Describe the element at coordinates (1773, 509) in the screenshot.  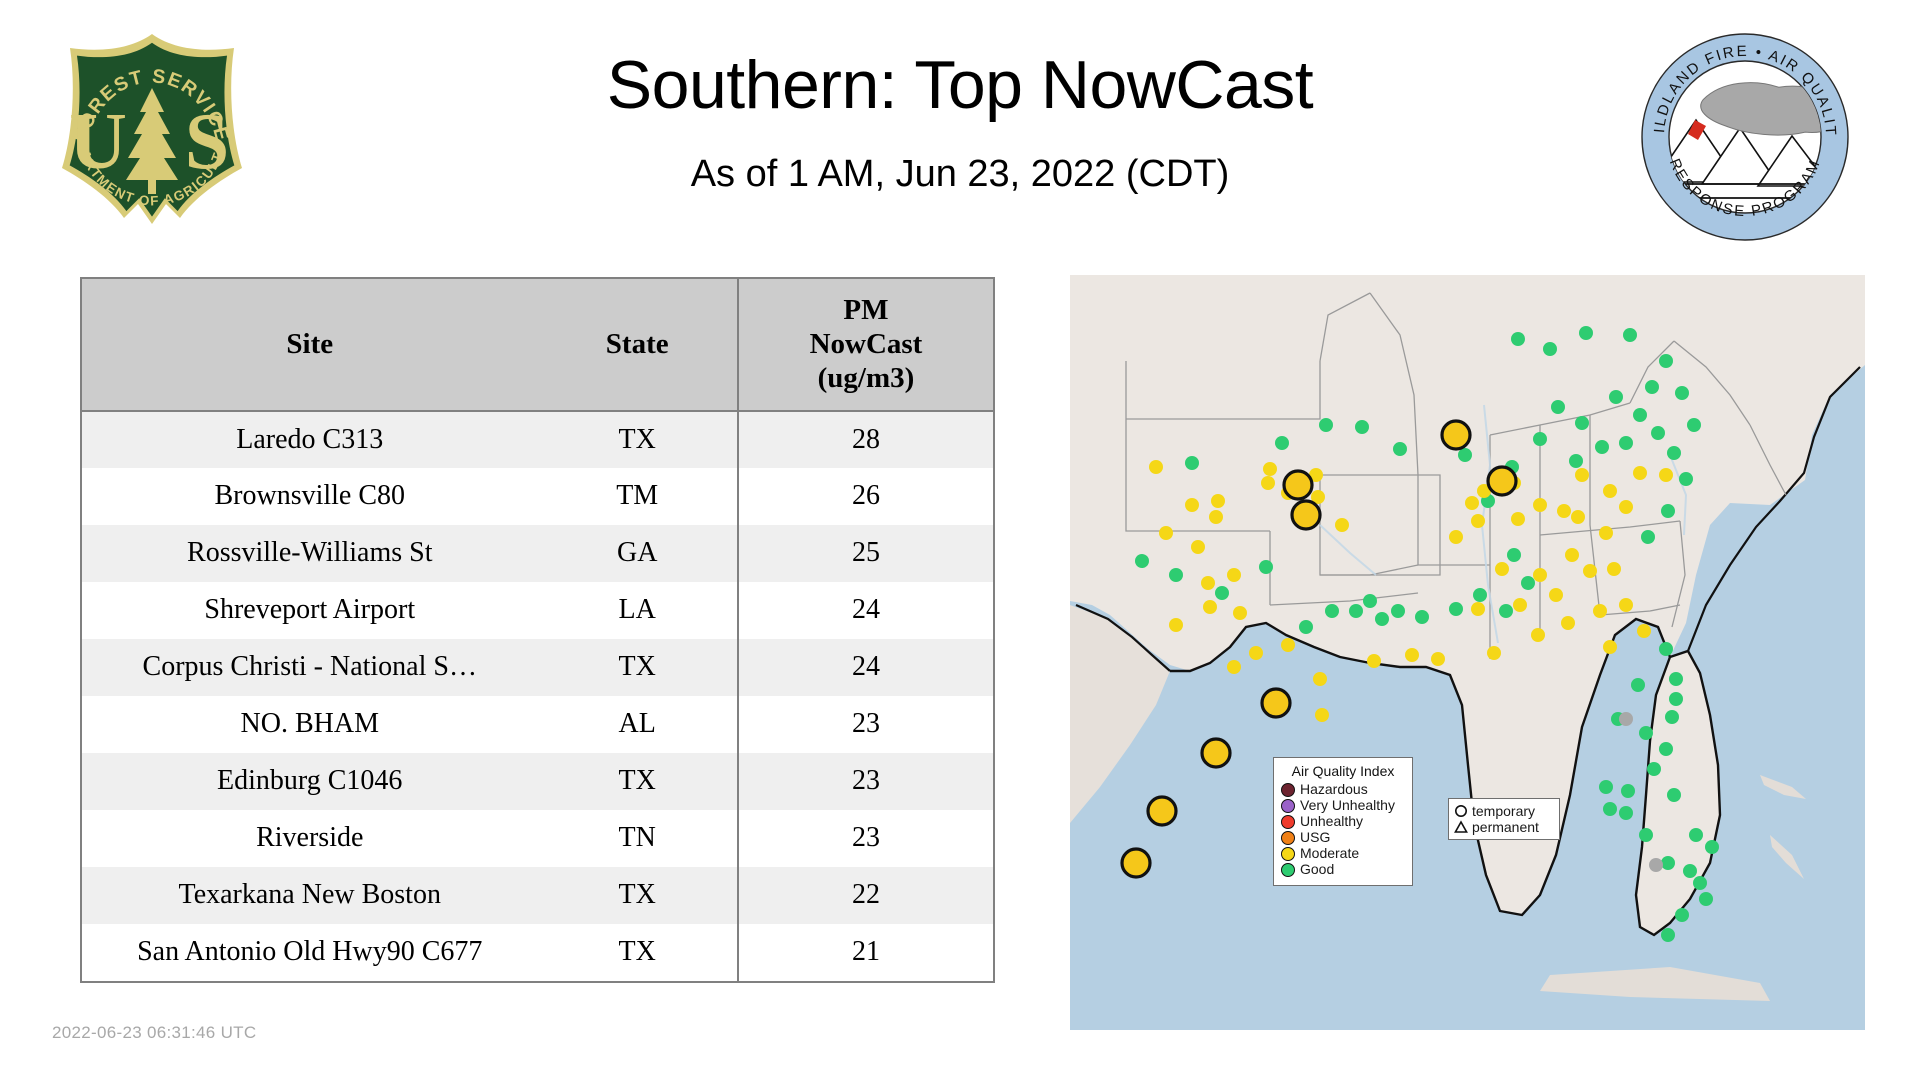
I see `atlantic-coastline` at that location.